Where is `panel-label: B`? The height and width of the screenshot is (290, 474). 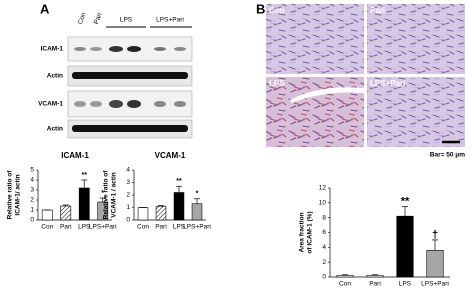
panel-label: B is located at coordinates (260, 8).